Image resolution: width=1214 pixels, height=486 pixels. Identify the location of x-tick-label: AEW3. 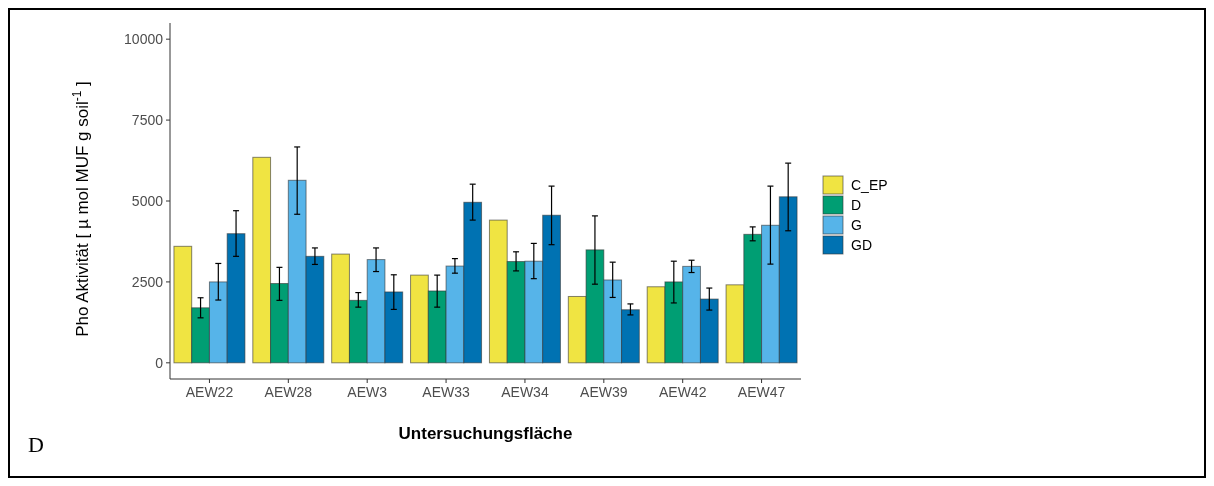
(367, 392).